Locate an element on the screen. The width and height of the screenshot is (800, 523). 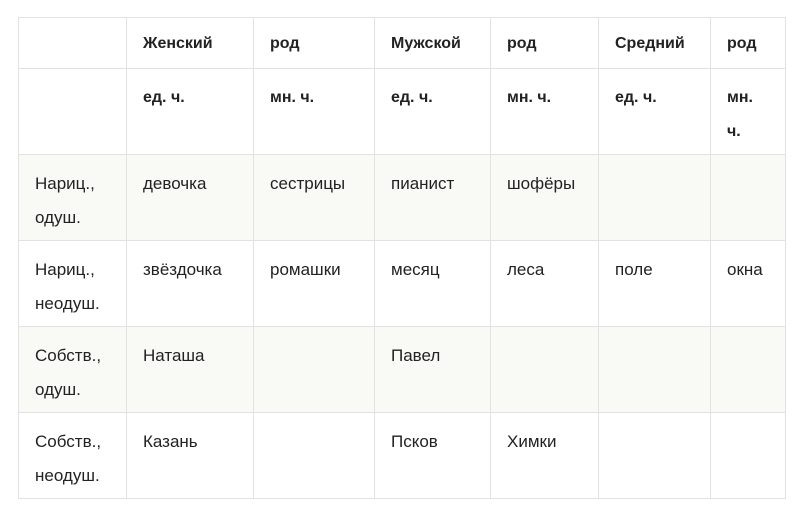
row-label-cell: Нариц., неодуш. is located at coordinates (72, 283).